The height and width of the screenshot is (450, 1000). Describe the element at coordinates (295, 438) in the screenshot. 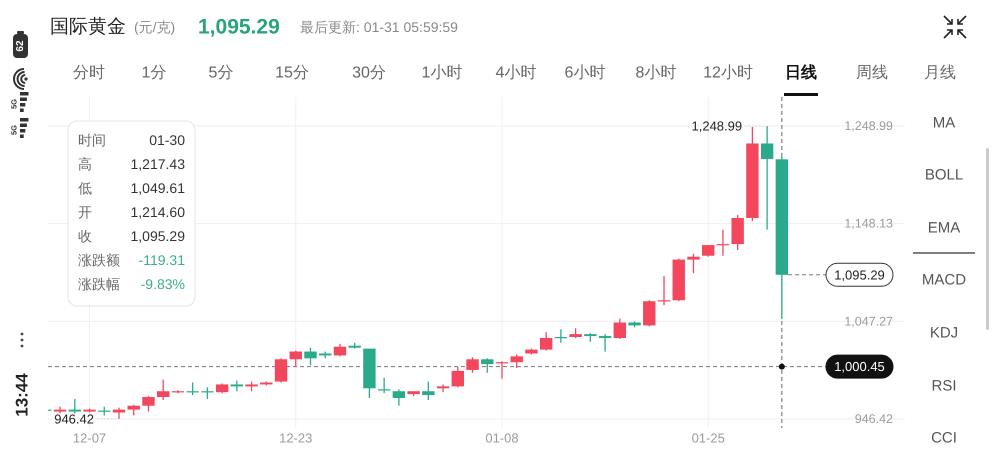

I see `x-tick-label: 12-23` at that location.